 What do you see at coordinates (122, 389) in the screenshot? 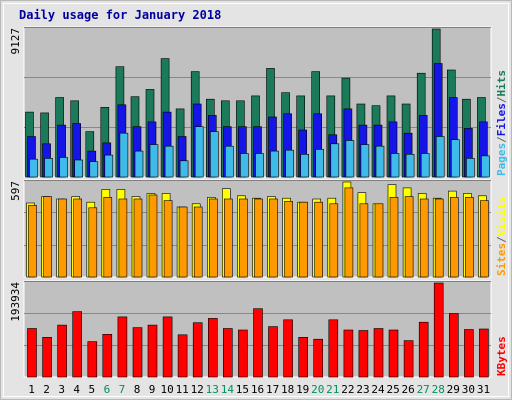
I see `x-tick-label-day-7: 7` at bounding box center [122, 389].